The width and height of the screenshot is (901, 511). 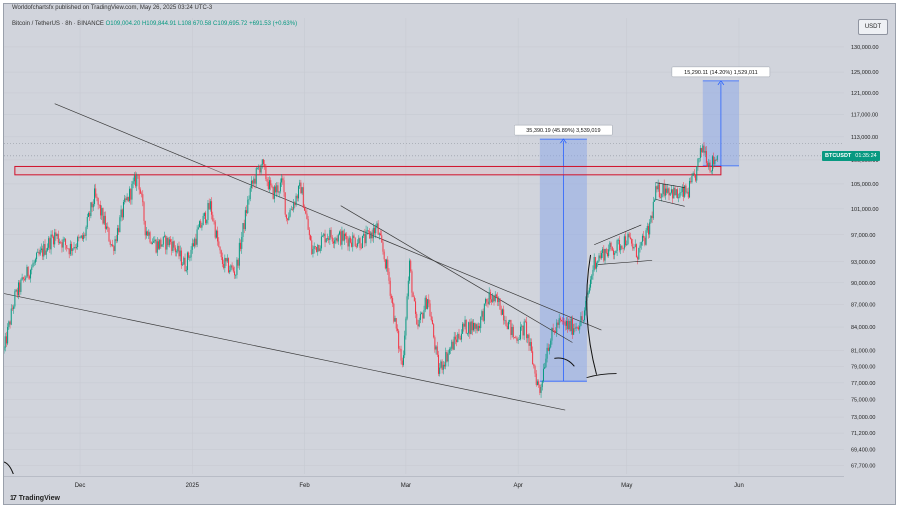 I want to click on logo-text: TradingView, so click(x=39, y=498).